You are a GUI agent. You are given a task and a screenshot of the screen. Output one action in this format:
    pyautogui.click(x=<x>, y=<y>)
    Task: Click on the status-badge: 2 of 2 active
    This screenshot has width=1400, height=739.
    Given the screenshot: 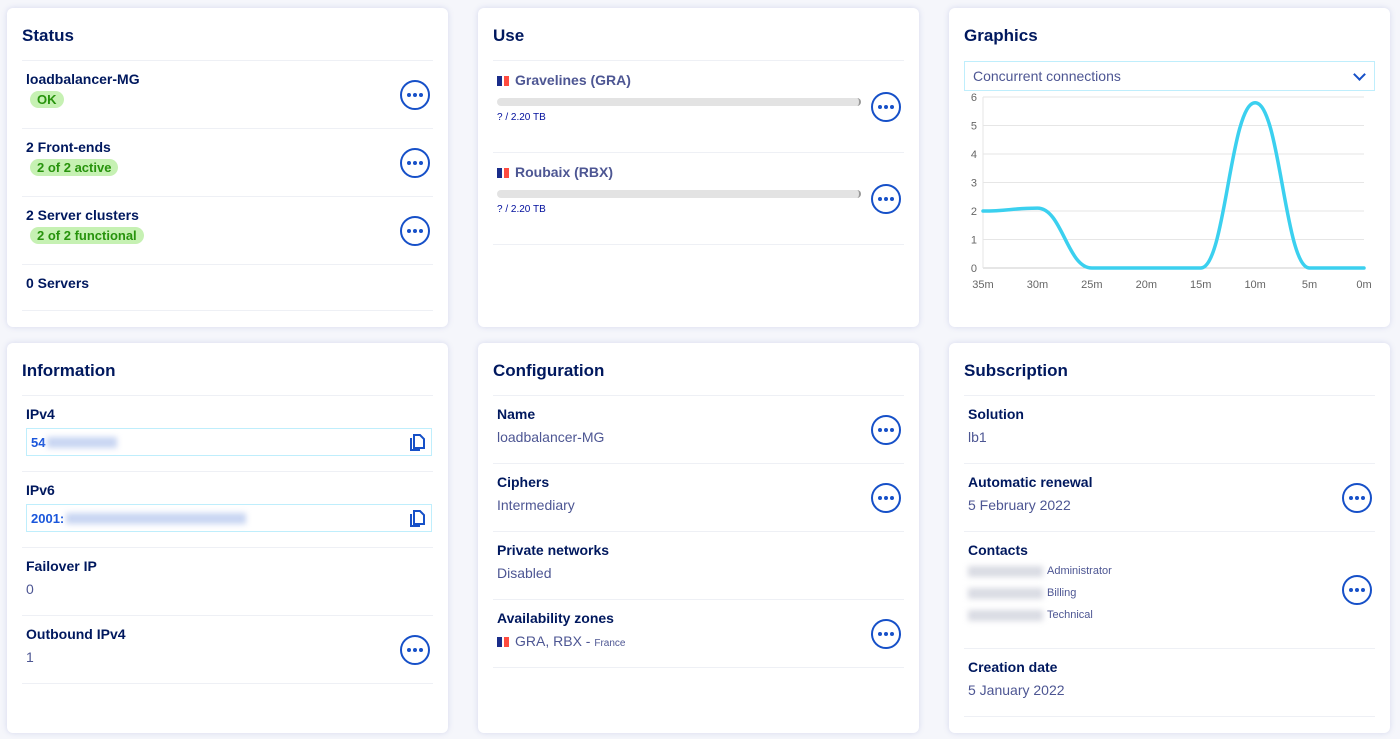 What is the action you would take?
    pyautogui.click(x=74, y=167)
    